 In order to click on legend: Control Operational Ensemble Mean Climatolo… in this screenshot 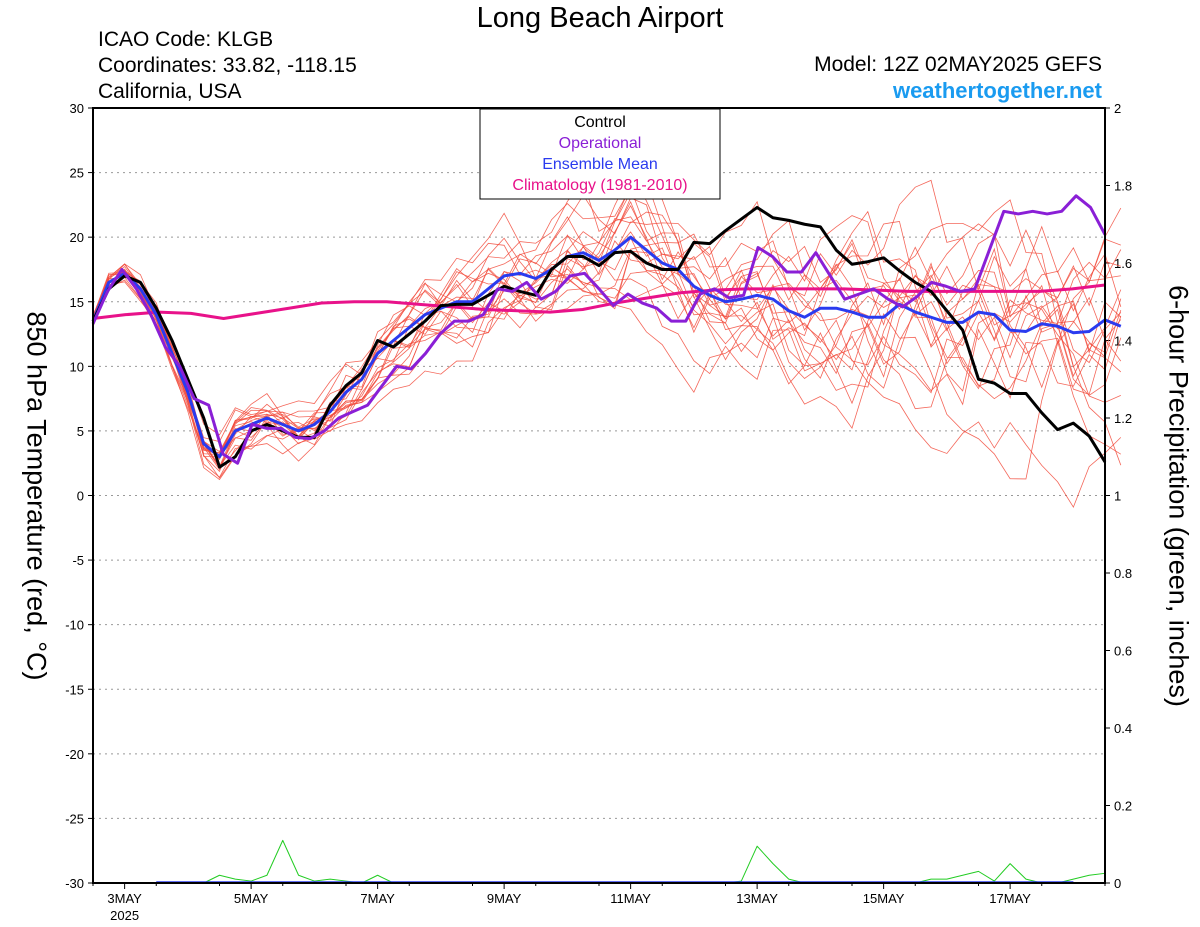, I will do `click(600, 154)`.